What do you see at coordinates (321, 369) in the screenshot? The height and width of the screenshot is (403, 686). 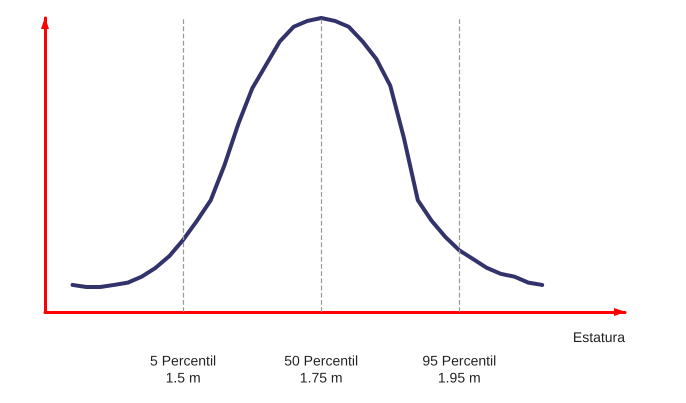 I see `x-tick-label: 50 Percentil 1.75 m` at bounding box center [321, 369].